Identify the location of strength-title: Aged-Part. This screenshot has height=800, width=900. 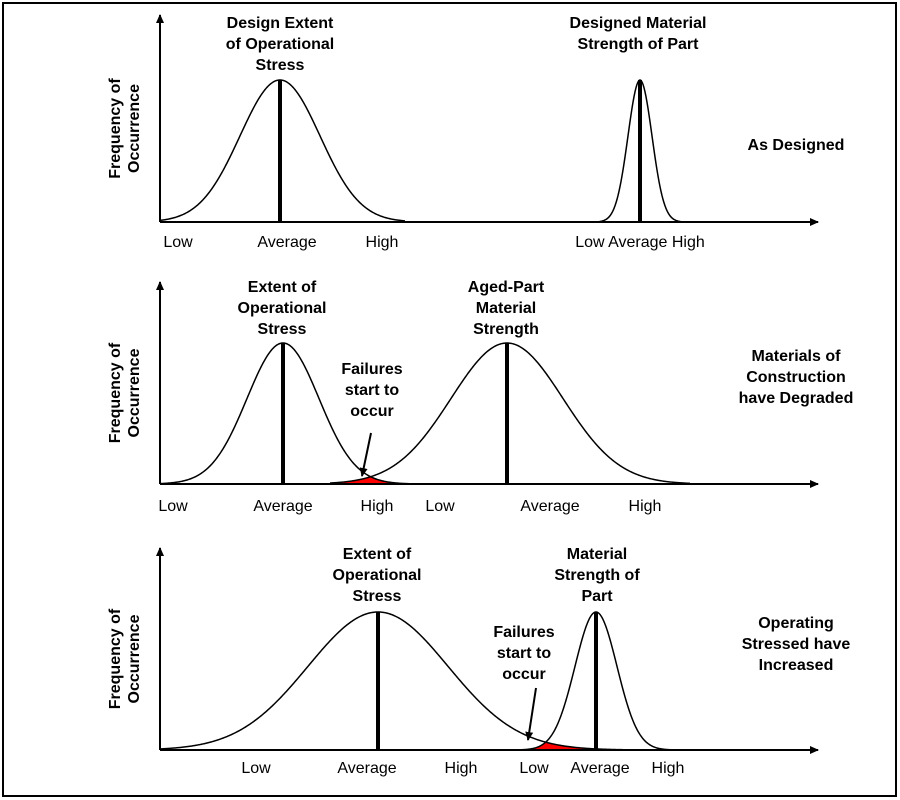
(506, 287).